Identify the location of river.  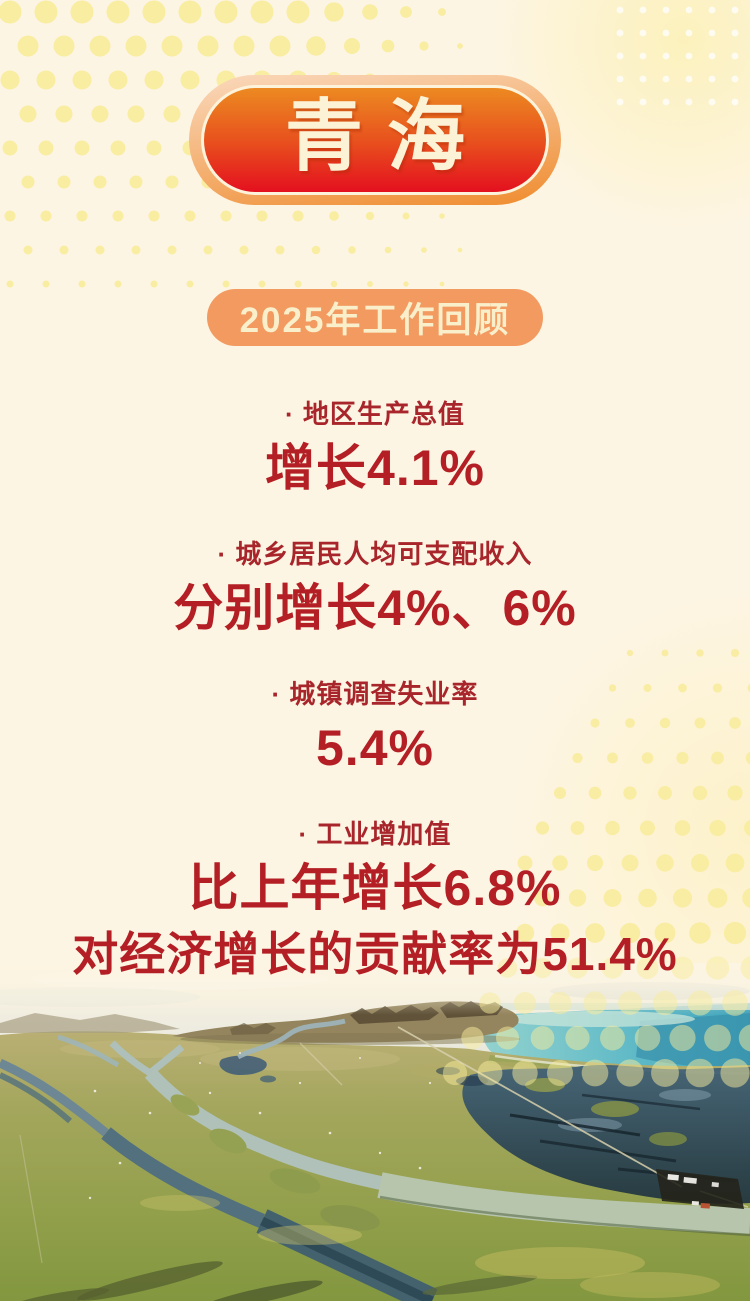
(291, 1039).